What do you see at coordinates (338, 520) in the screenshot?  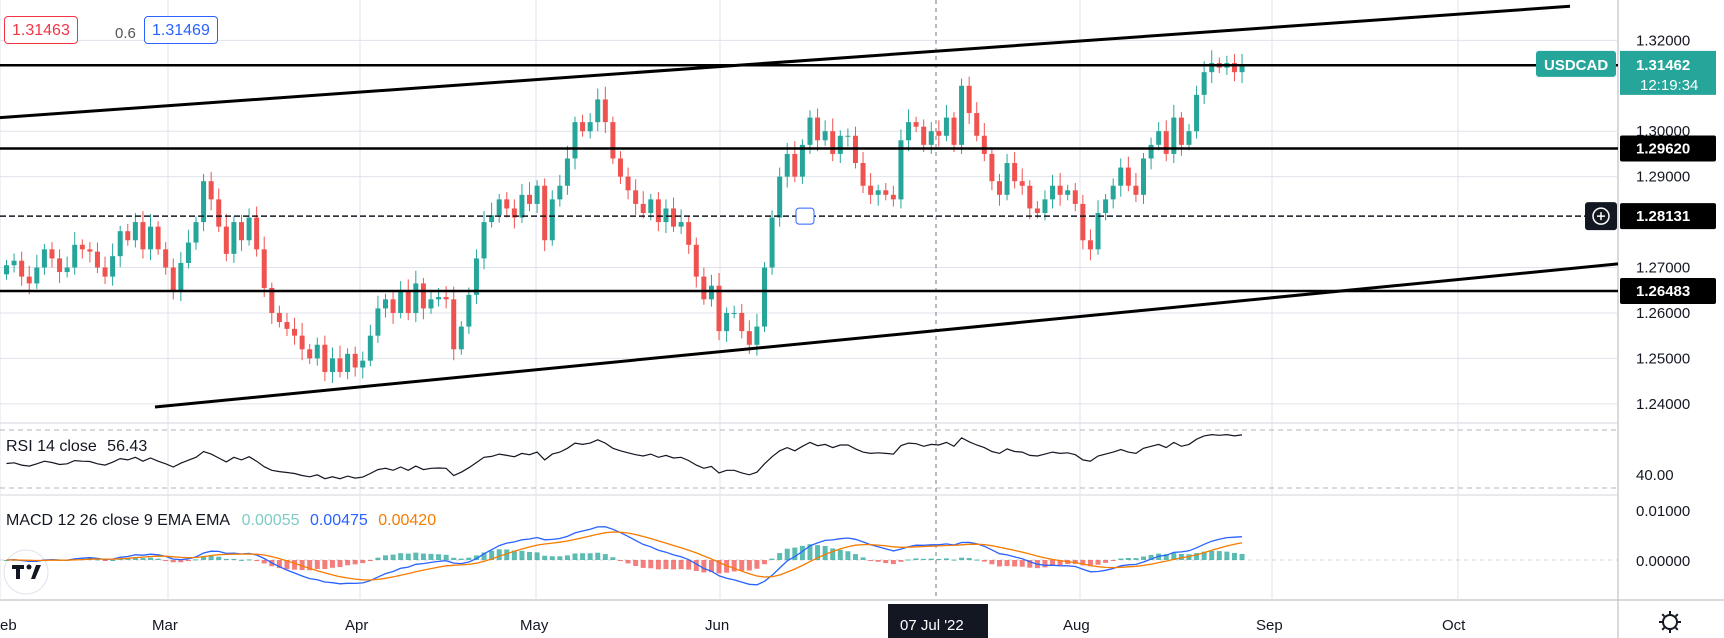 I see `macd-line-value: 0.00475` at bounding box center [338, 520].